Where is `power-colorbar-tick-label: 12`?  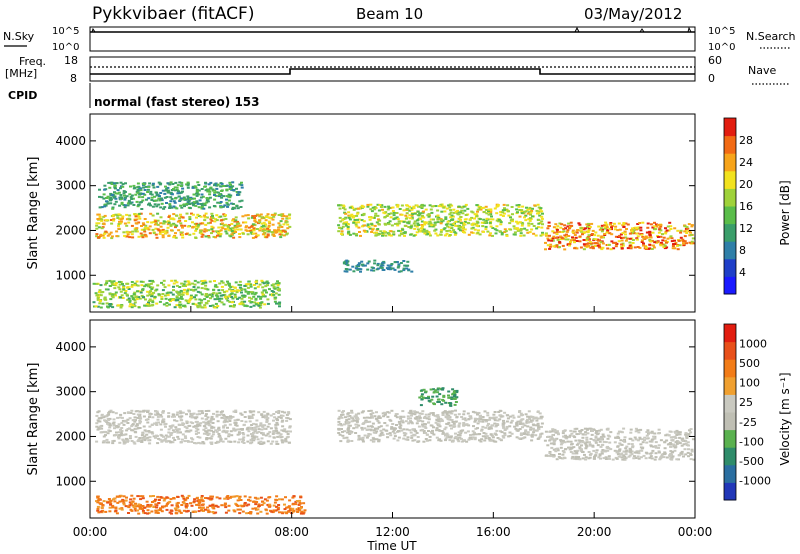 power-colorbar-tick-label: 12 is located at coordinates (746, 228).